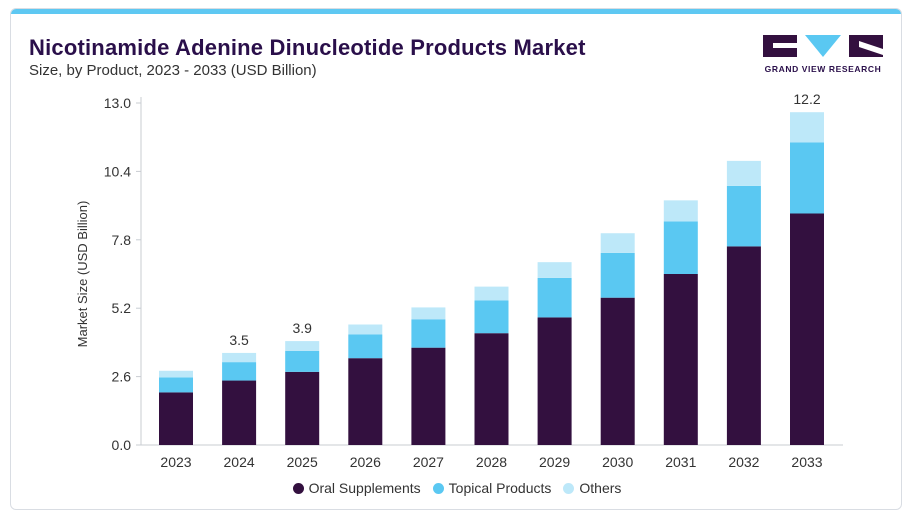 This screenshot has height=517, width=914. I want to click on x-tick-label: 2027, so click(428, 462).